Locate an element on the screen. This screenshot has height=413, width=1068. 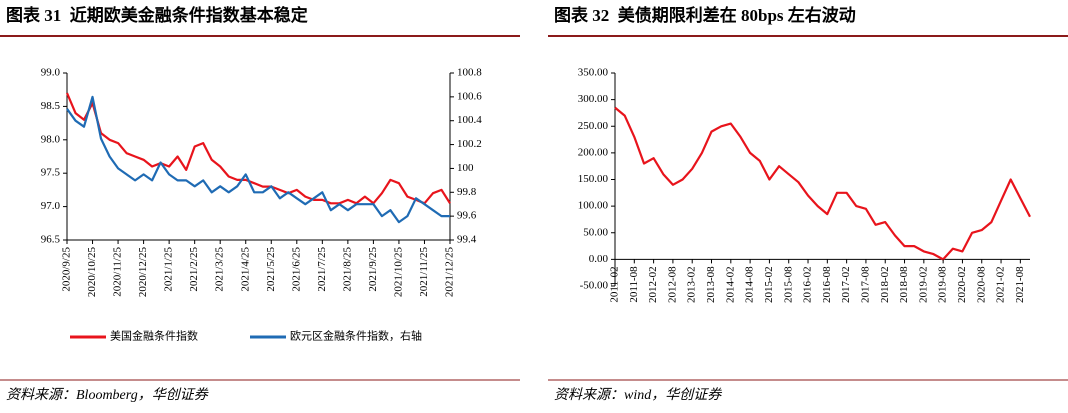
x-tick-label: 2020-02 is located at coordinates (962, 284).